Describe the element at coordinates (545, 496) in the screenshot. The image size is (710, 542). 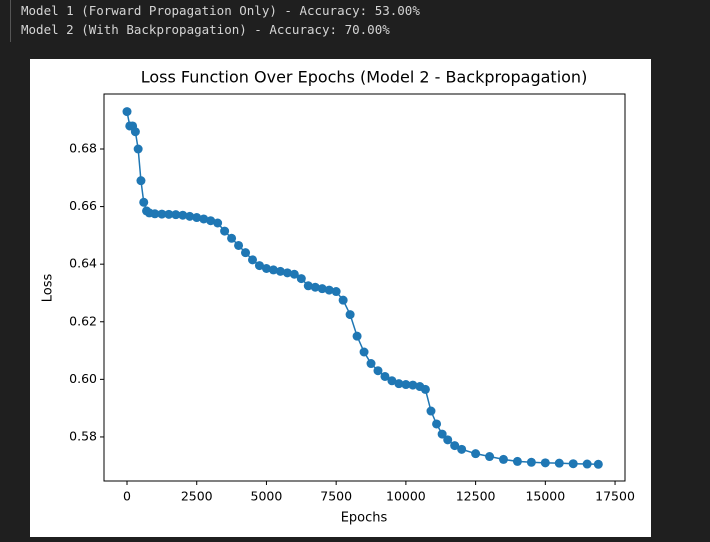
I see `x-tick-label: 15000` at that location.